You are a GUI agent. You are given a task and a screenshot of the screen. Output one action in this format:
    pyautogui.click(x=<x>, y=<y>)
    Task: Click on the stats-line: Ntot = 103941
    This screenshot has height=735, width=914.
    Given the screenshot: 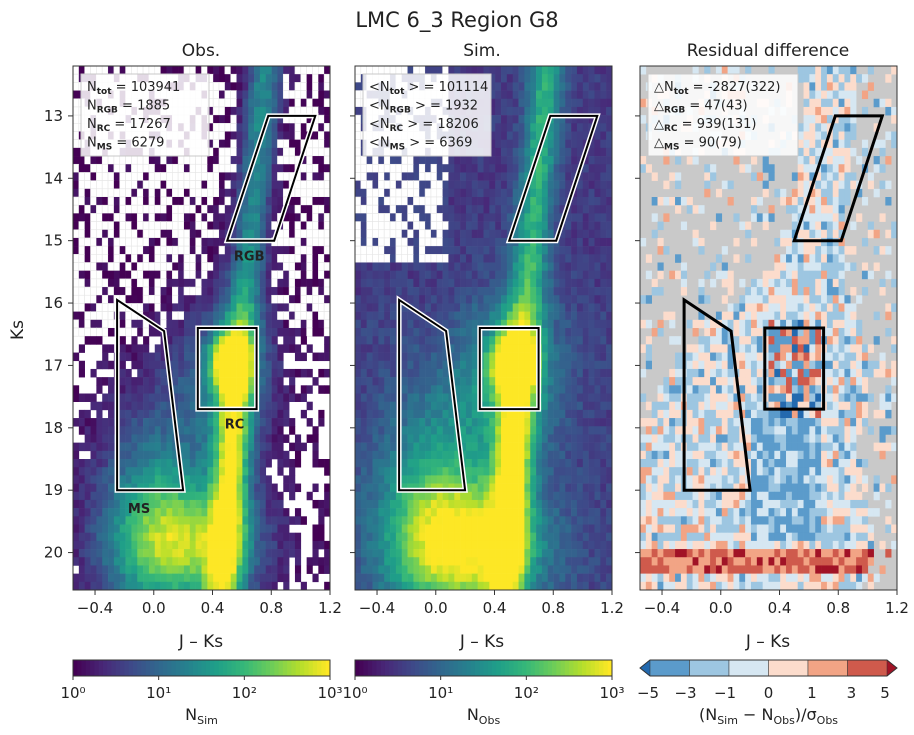 What is the action you would take?
    pyautogui.click(x=133, y=88)
    